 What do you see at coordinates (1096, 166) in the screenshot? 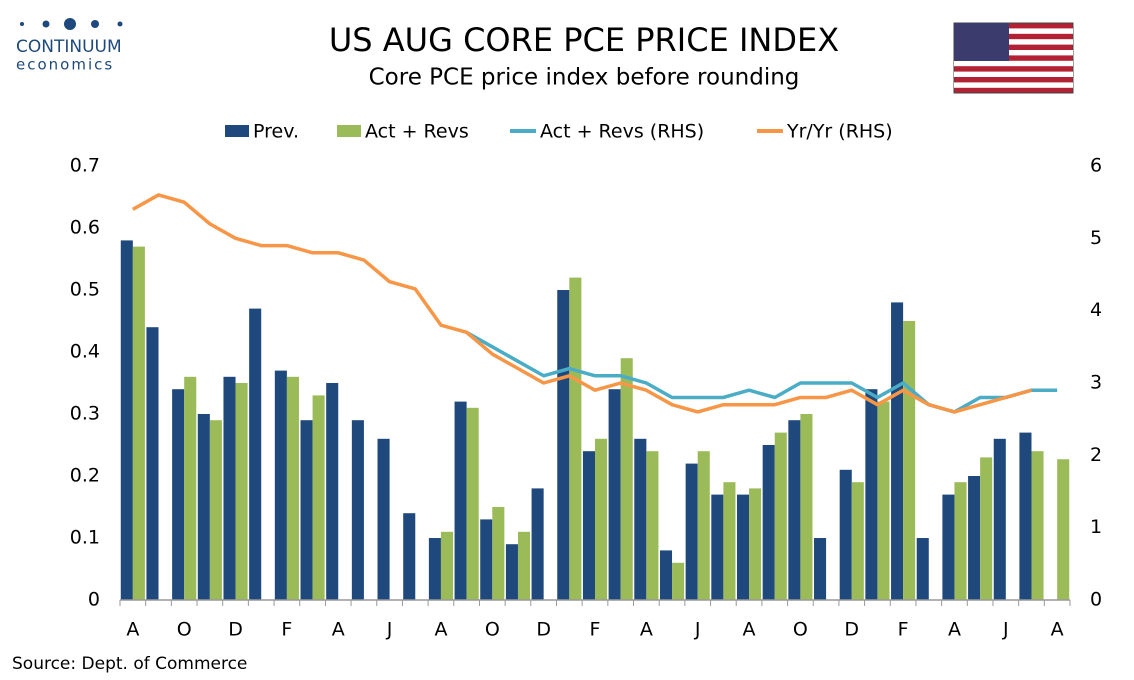
I see `y2-tick-label: 6` at bounding box center [1096, 166].